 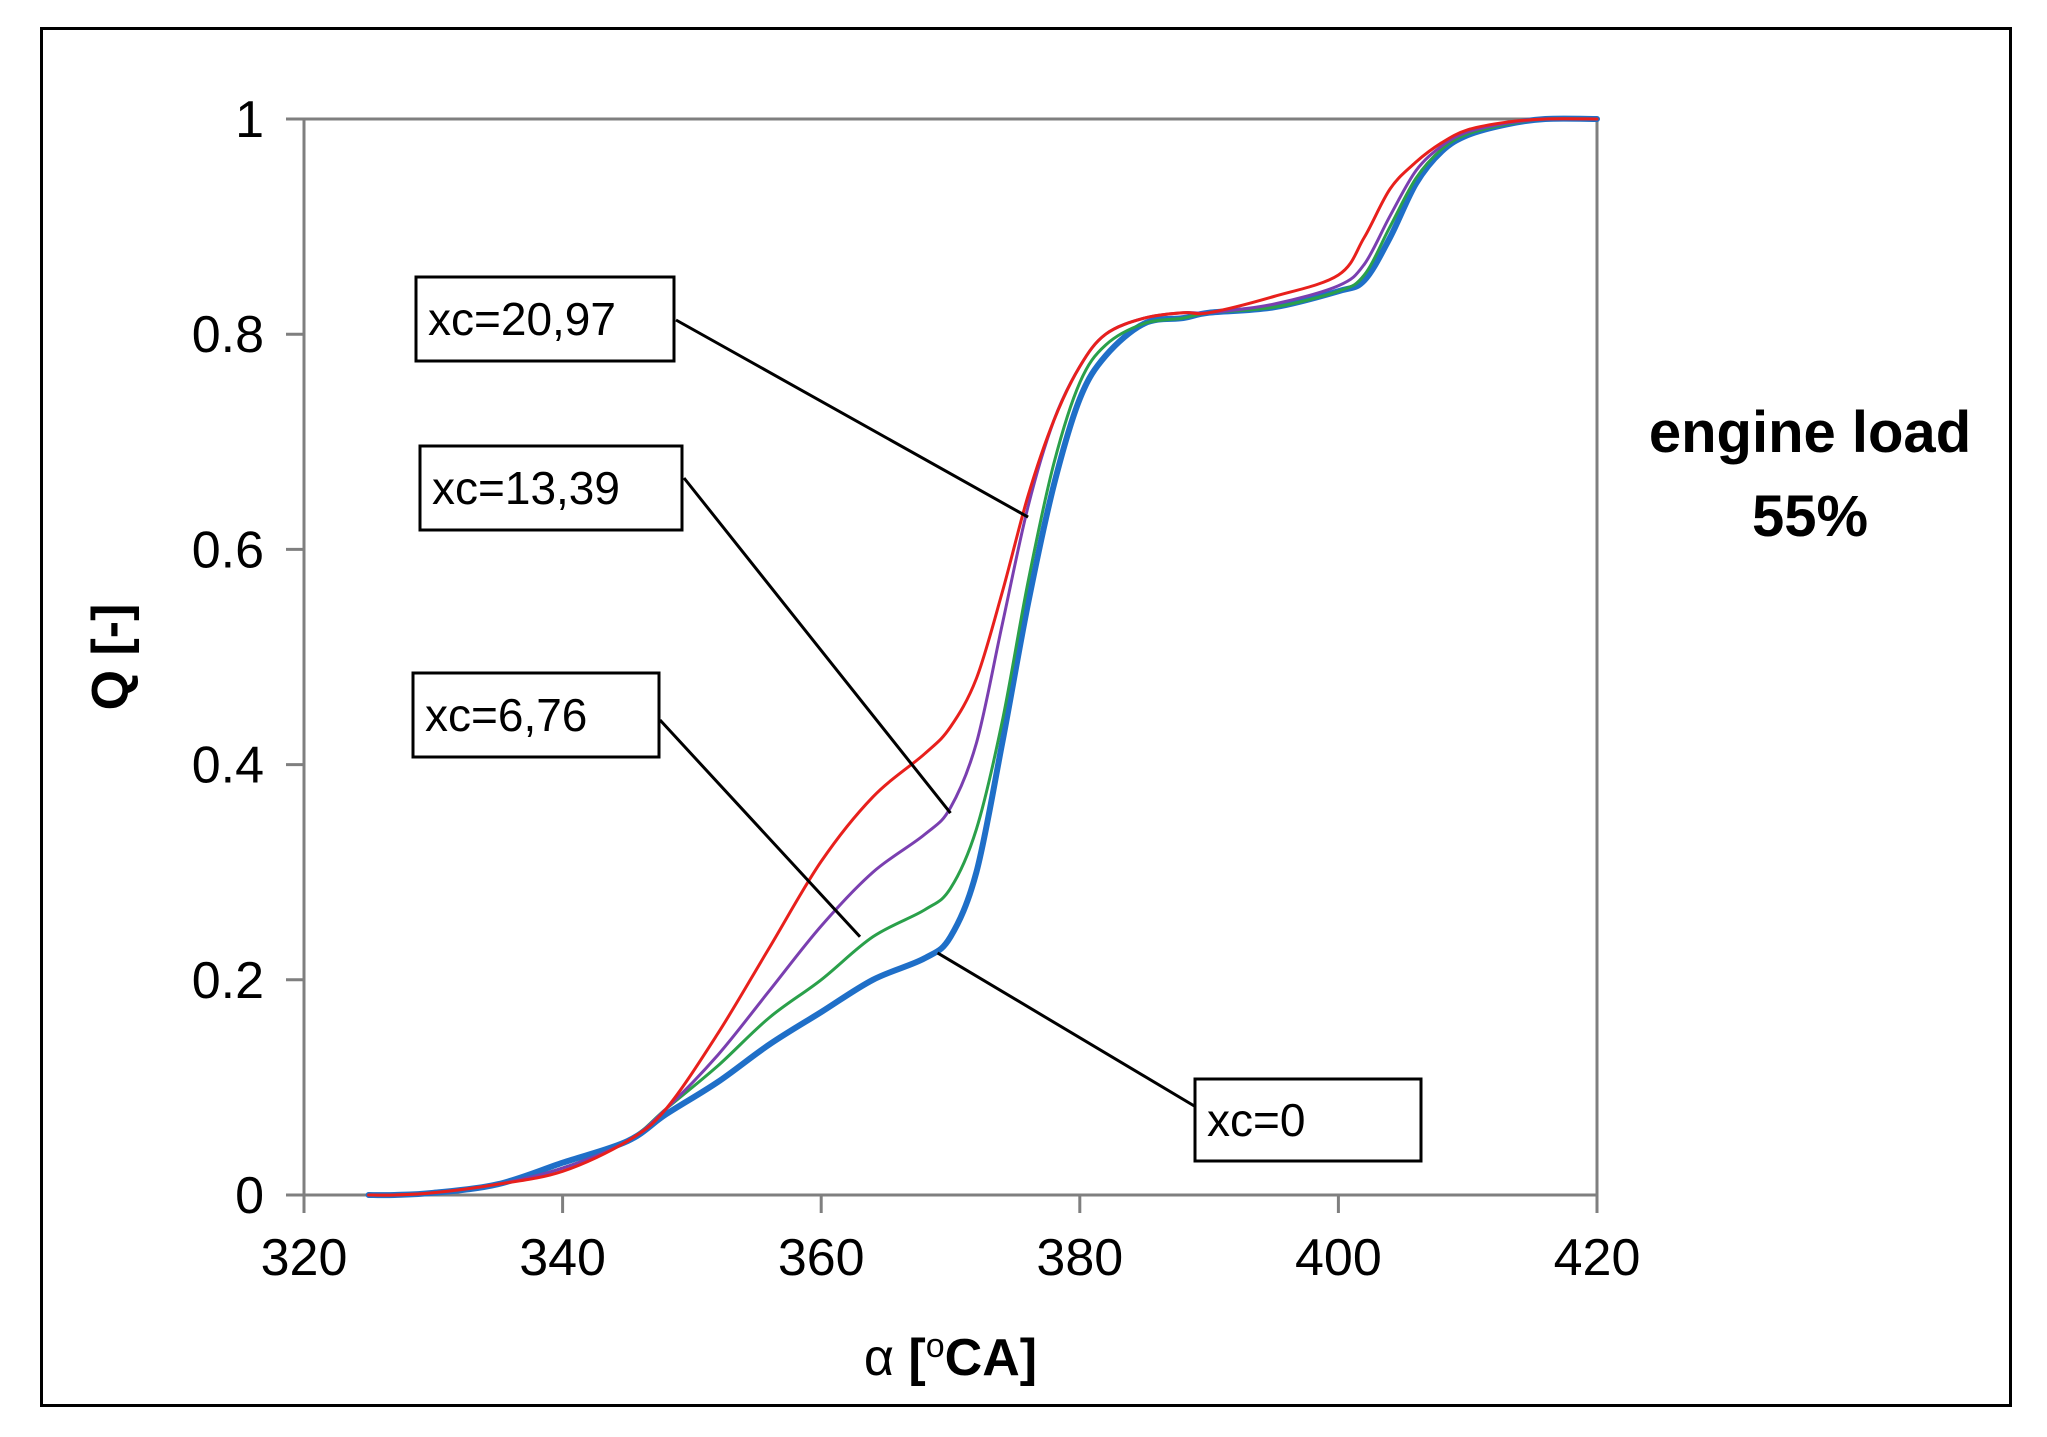 I want to click on y-tick-label: 0.4, so click(x=228, y=766).